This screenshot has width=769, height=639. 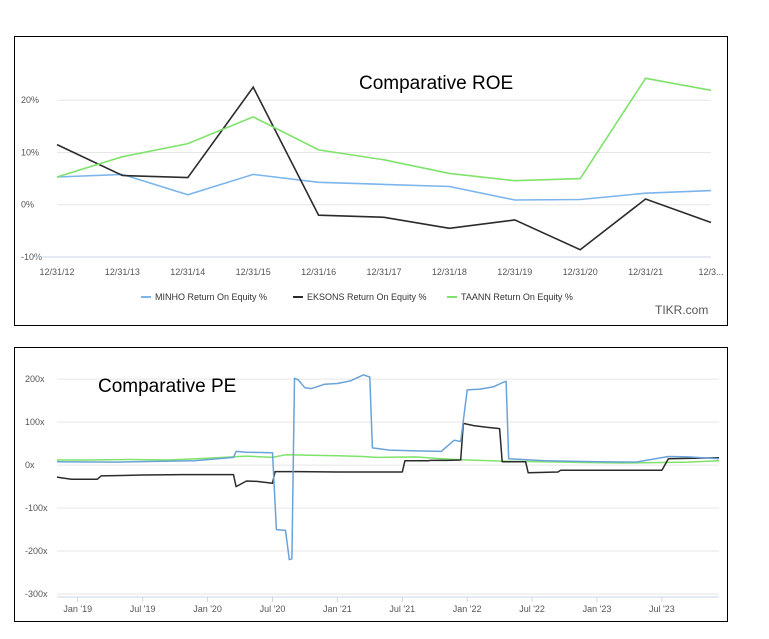 I want to click on pe-x-tick-label: Jul '20, so click(x=273, y=609).